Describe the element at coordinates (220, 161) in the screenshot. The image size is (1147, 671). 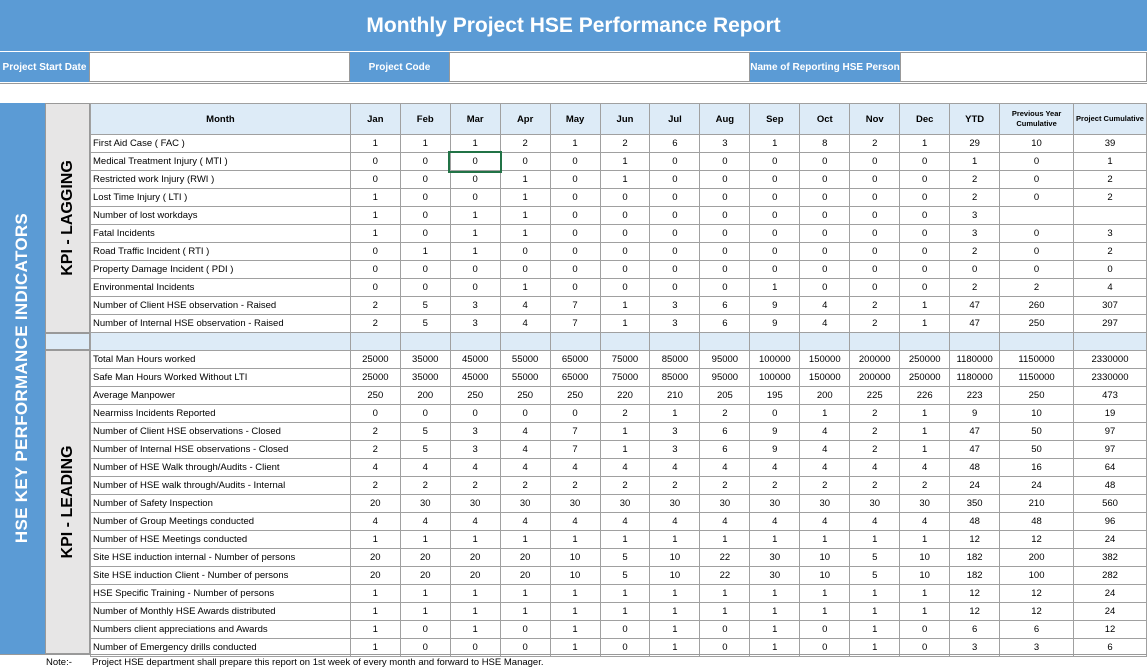
I see `row-label: Medical Treatment Injury ( MTI )` at that location.